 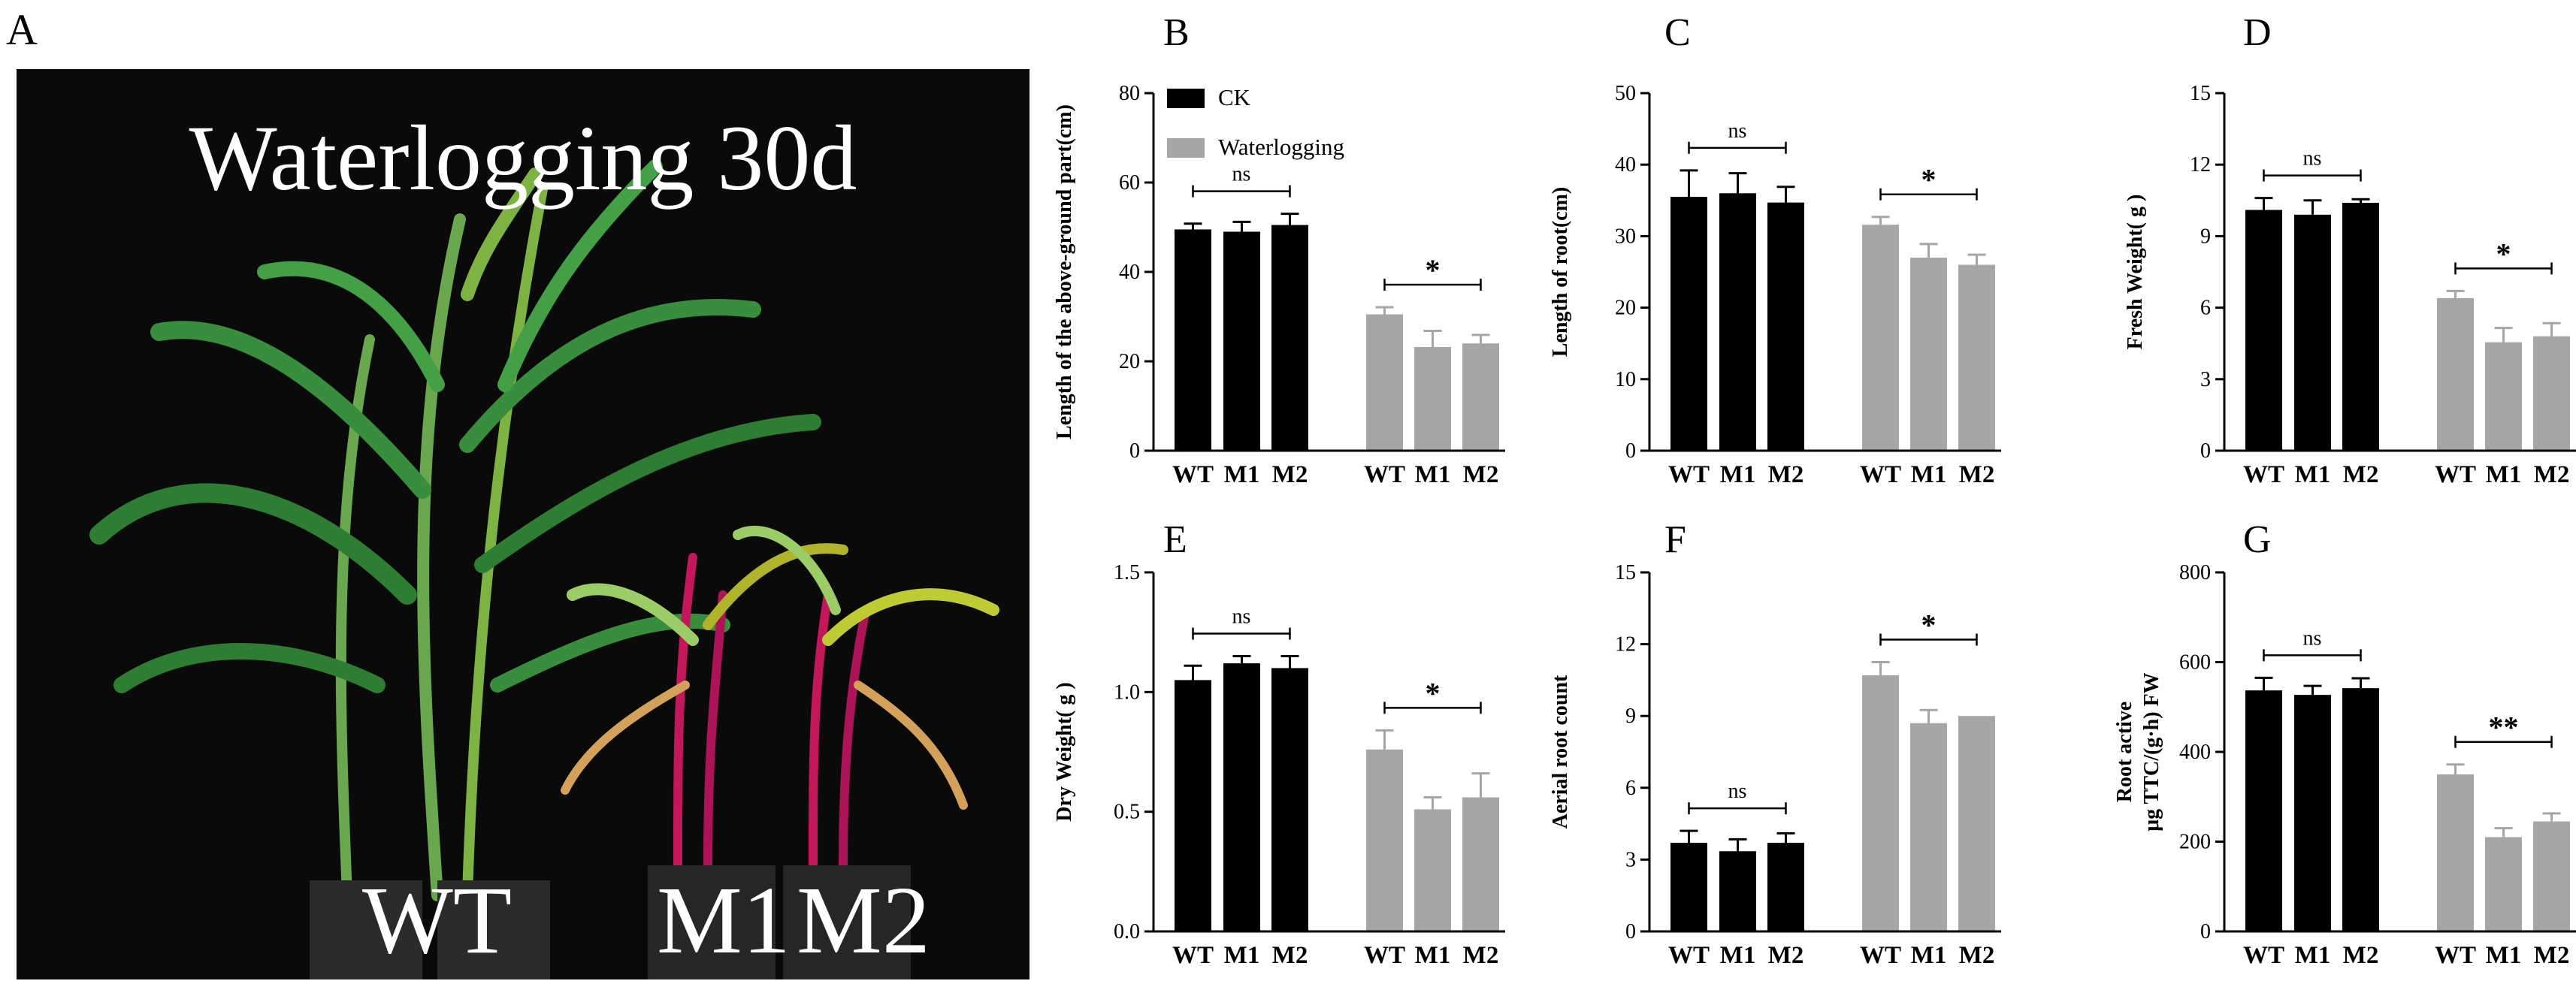 I want to click on chart-d-xtick-label: M2, so click(x=2552, y=475).